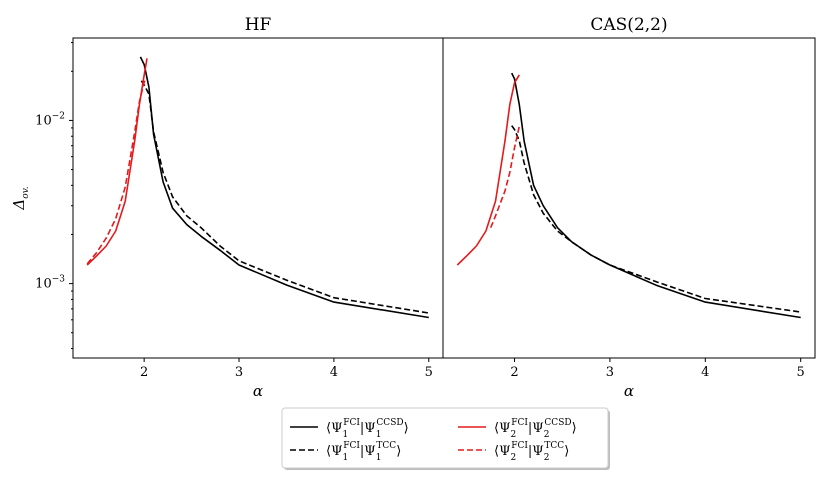  What do you see at coordinates (50, 283) in the screenshot?
I see `y-tick-label: 10⁻³` at bounding box center [50, 283].